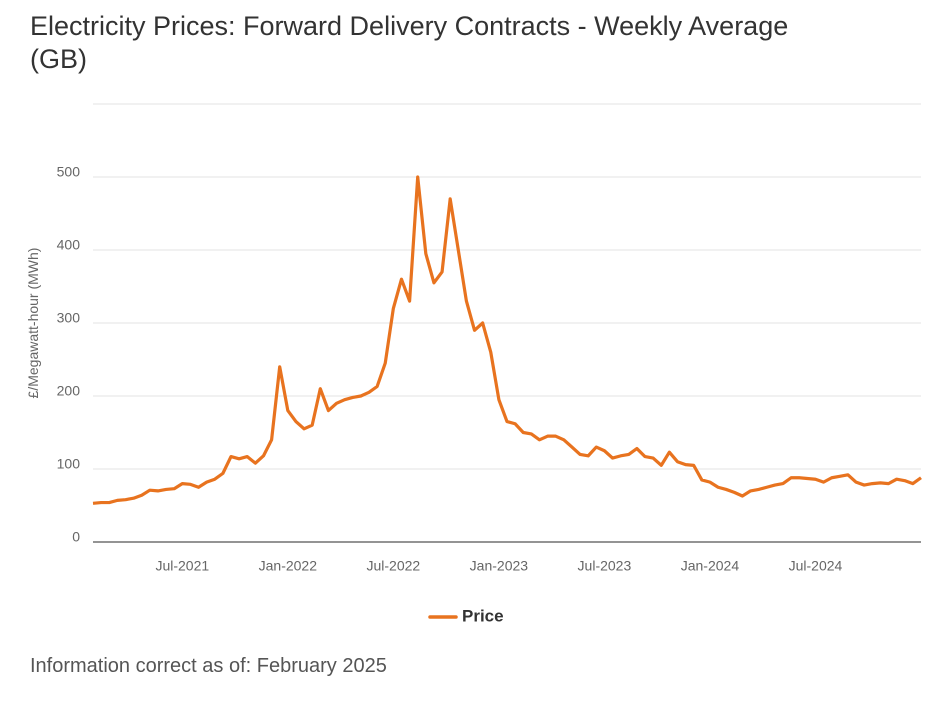  Describe the element at coordinates (69, 245) in the screenshot. I see `y-tick-label: 400` at that location.